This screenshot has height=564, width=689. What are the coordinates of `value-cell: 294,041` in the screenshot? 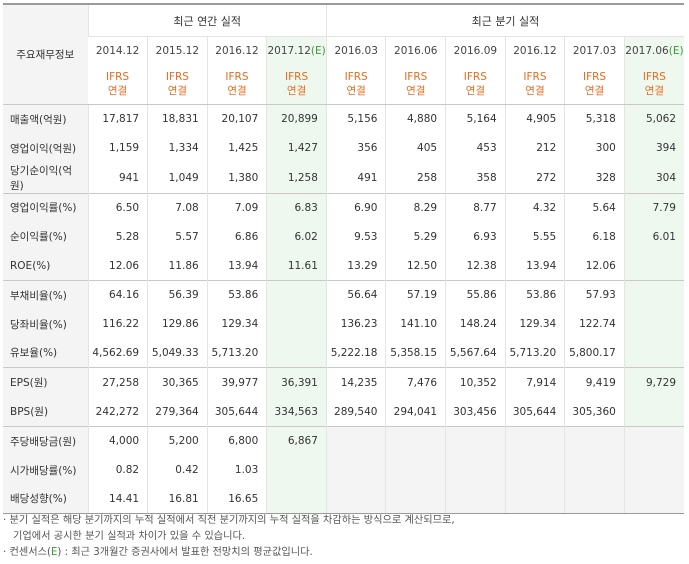 It's located at (415, 412).